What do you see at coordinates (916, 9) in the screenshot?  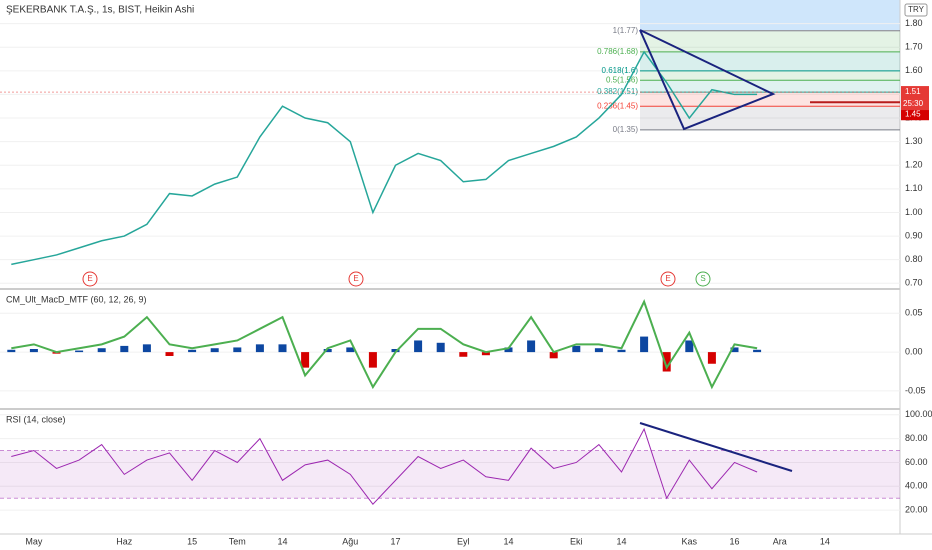 I see `currency: TRY` at bounding box center [916, 9].